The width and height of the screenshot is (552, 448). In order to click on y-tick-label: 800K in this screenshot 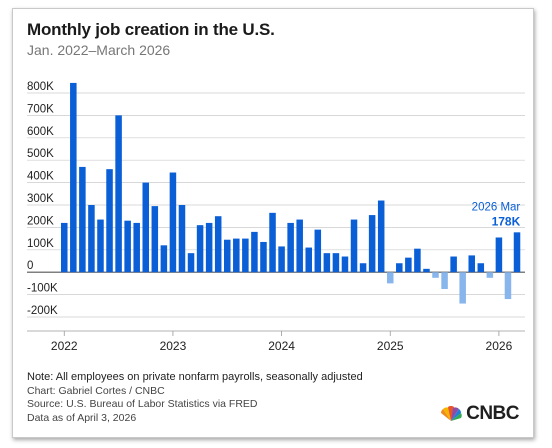, I will do `click(40, 87)`.